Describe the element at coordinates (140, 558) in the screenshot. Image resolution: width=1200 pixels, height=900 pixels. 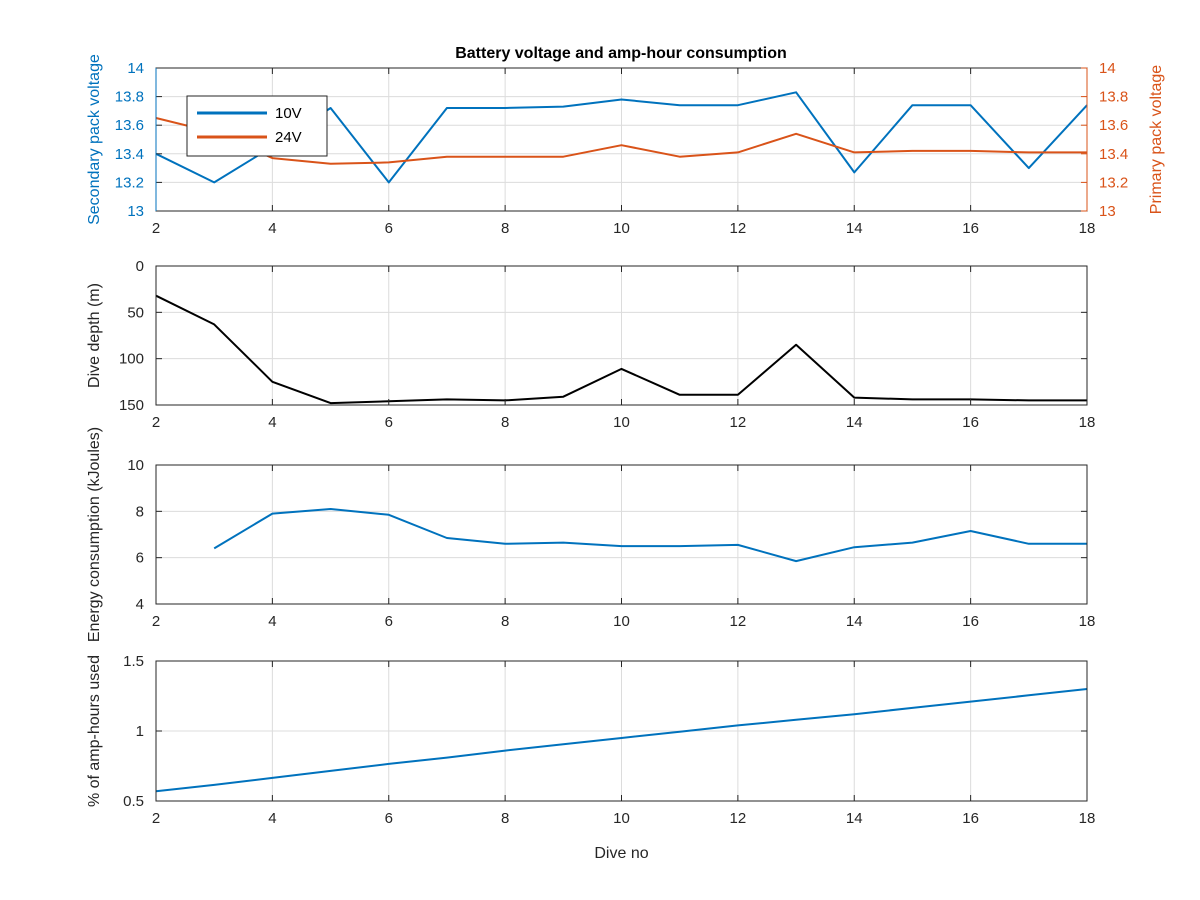
I see `y-tick-label: 6` at that location.